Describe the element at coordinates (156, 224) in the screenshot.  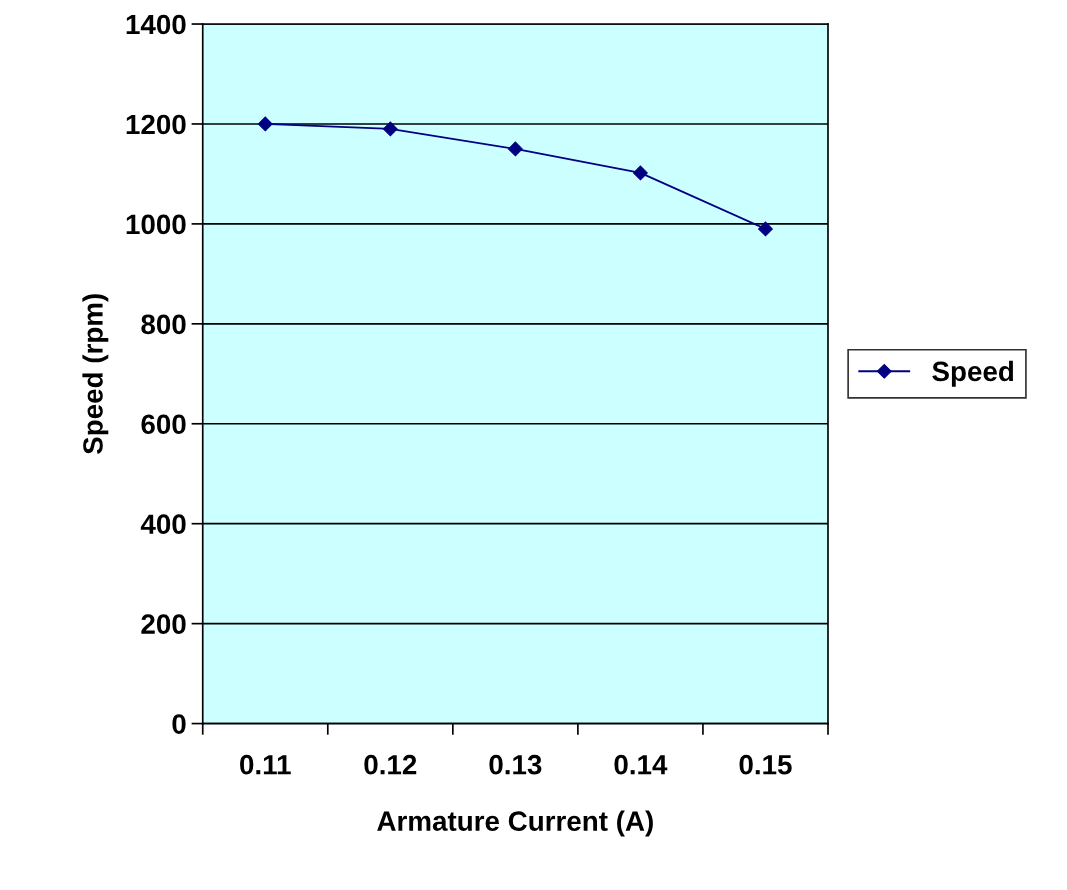
I see `y-tick-label: 1000` at that location.